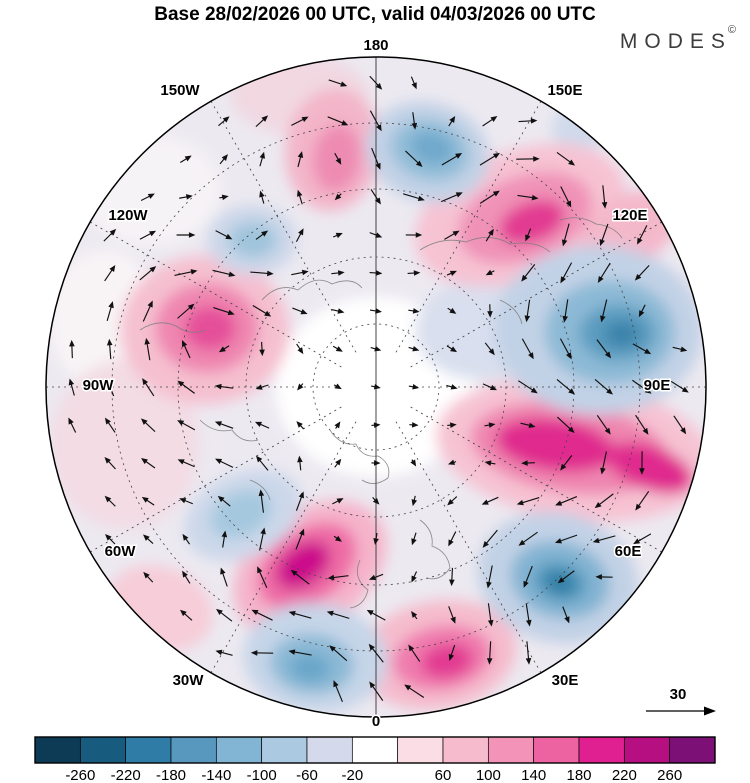 The height and width of the screenshot is (783, 750). What do you see at coordinates (99, 385) in the screenshot?
I see `longitude-label: 90W` at bounding box center [99, 385].